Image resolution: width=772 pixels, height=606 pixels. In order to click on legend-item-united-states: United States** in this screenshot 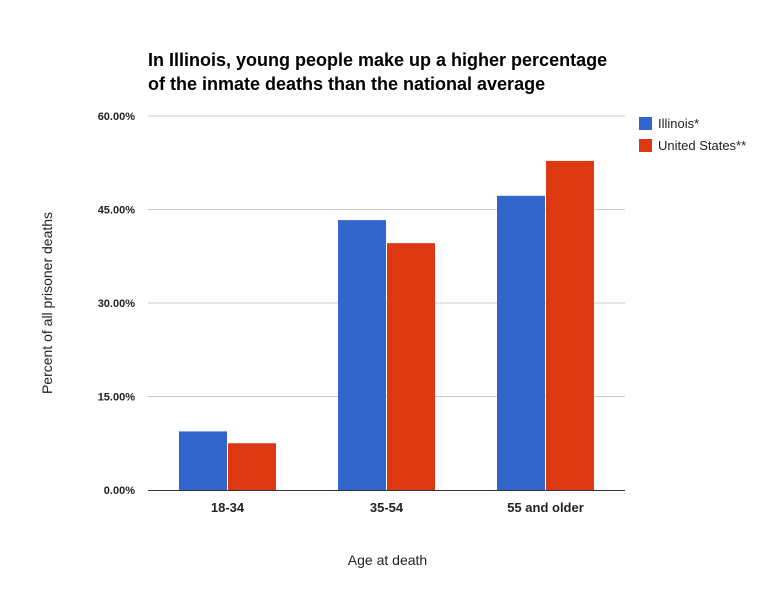, I will do `click(692, 145)`.